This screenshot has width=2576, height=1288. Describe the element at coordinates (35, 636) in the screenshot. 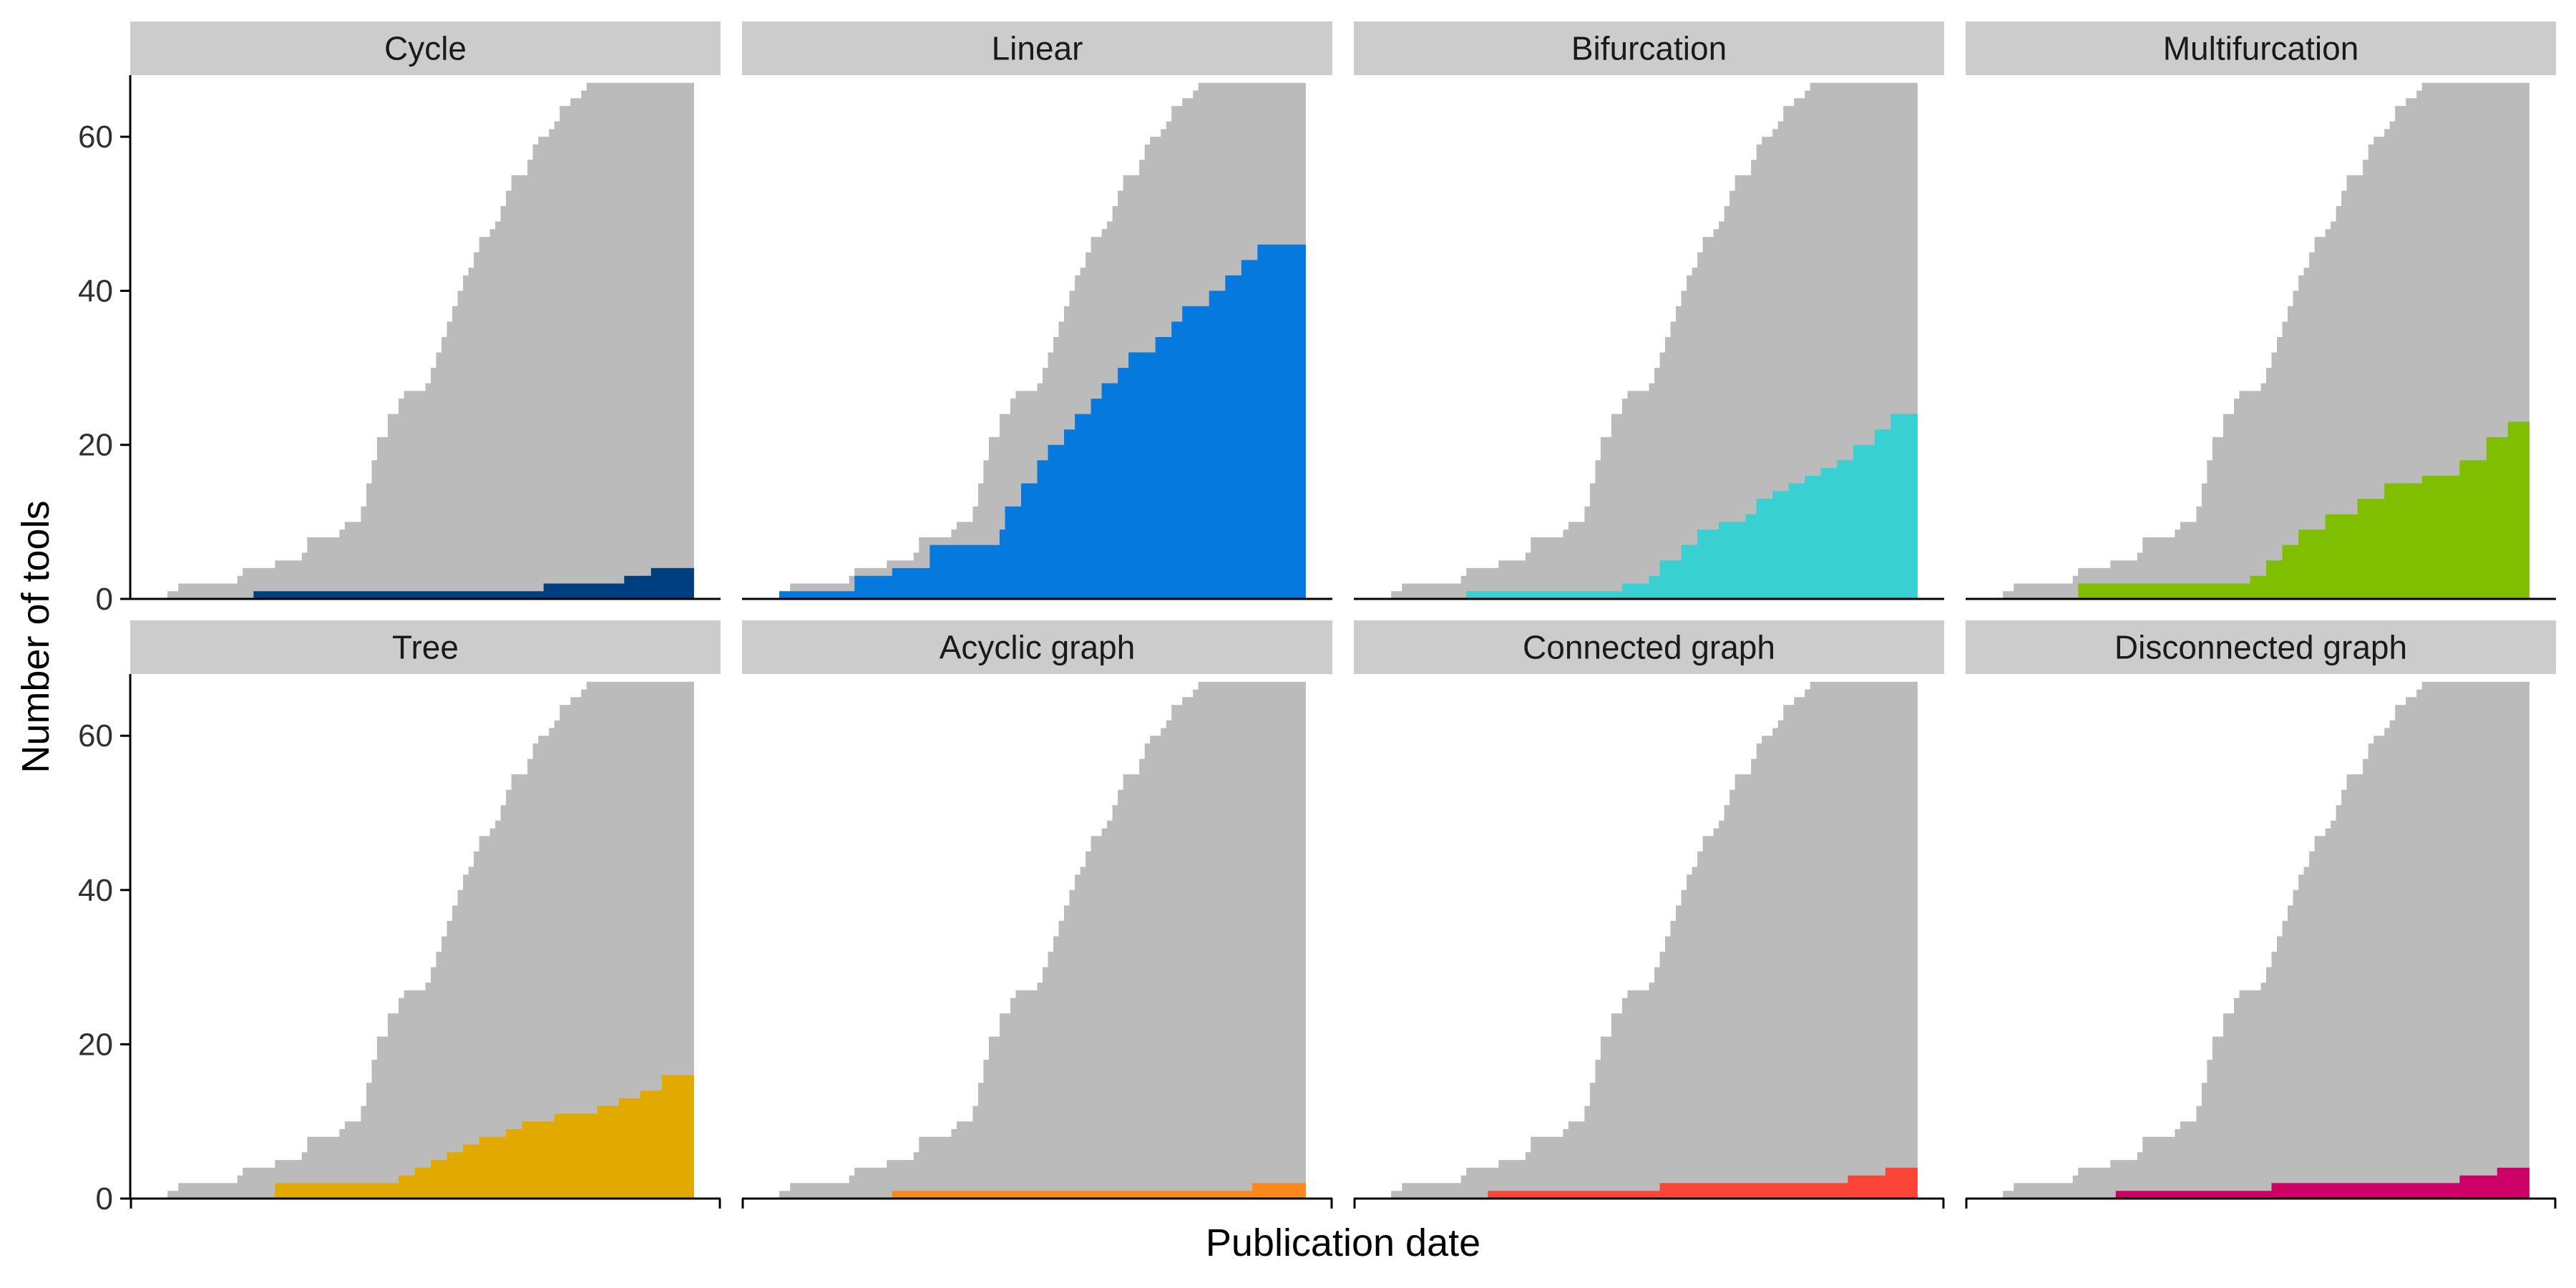

I see `y-axis-title: Number of tools` at that location.